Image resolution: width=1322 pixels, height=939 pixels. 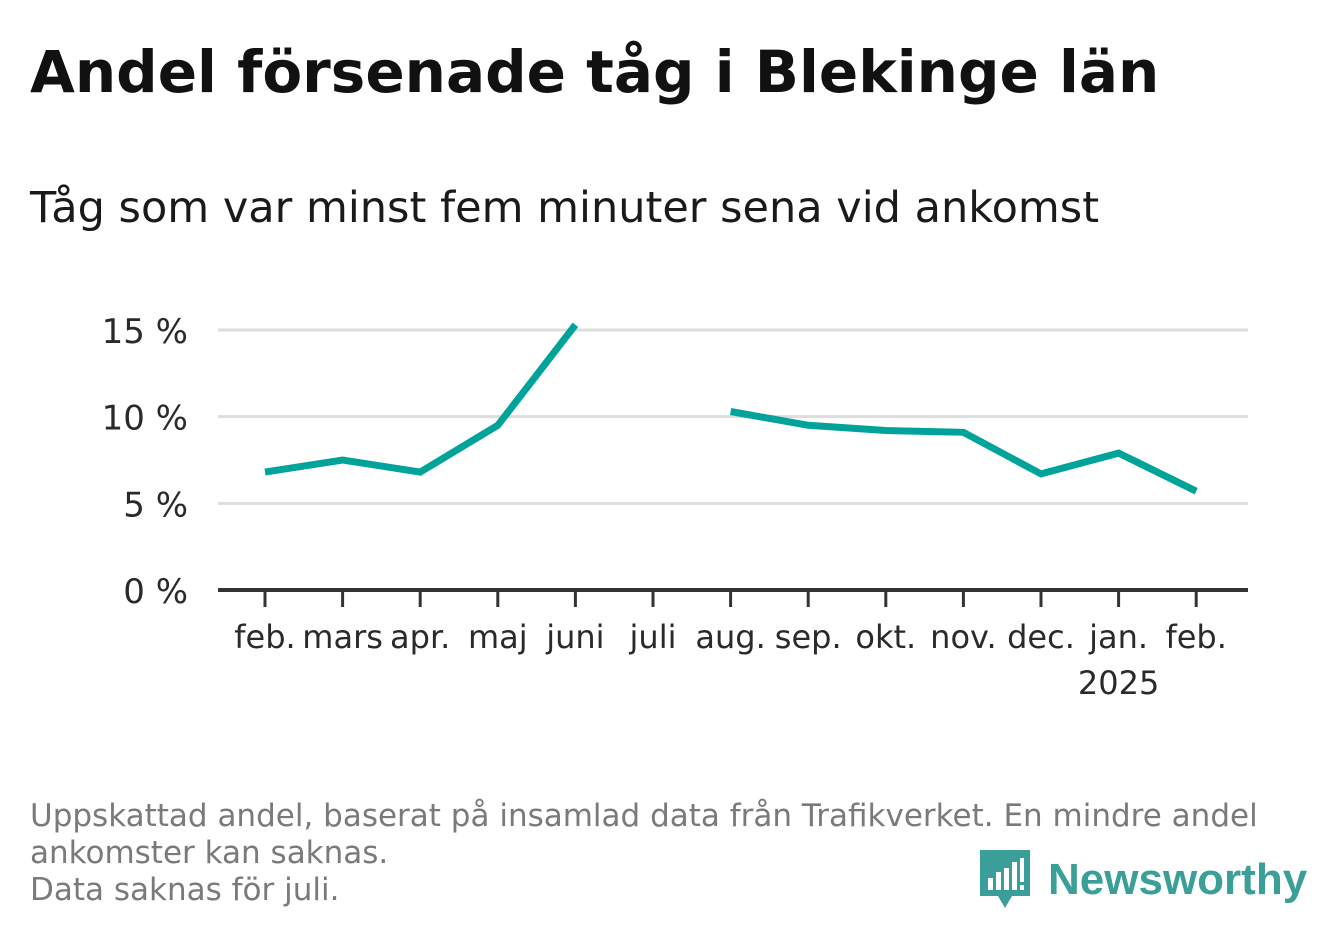 I want to click on x-tick-label: dec., so click(x=1041, y=637).